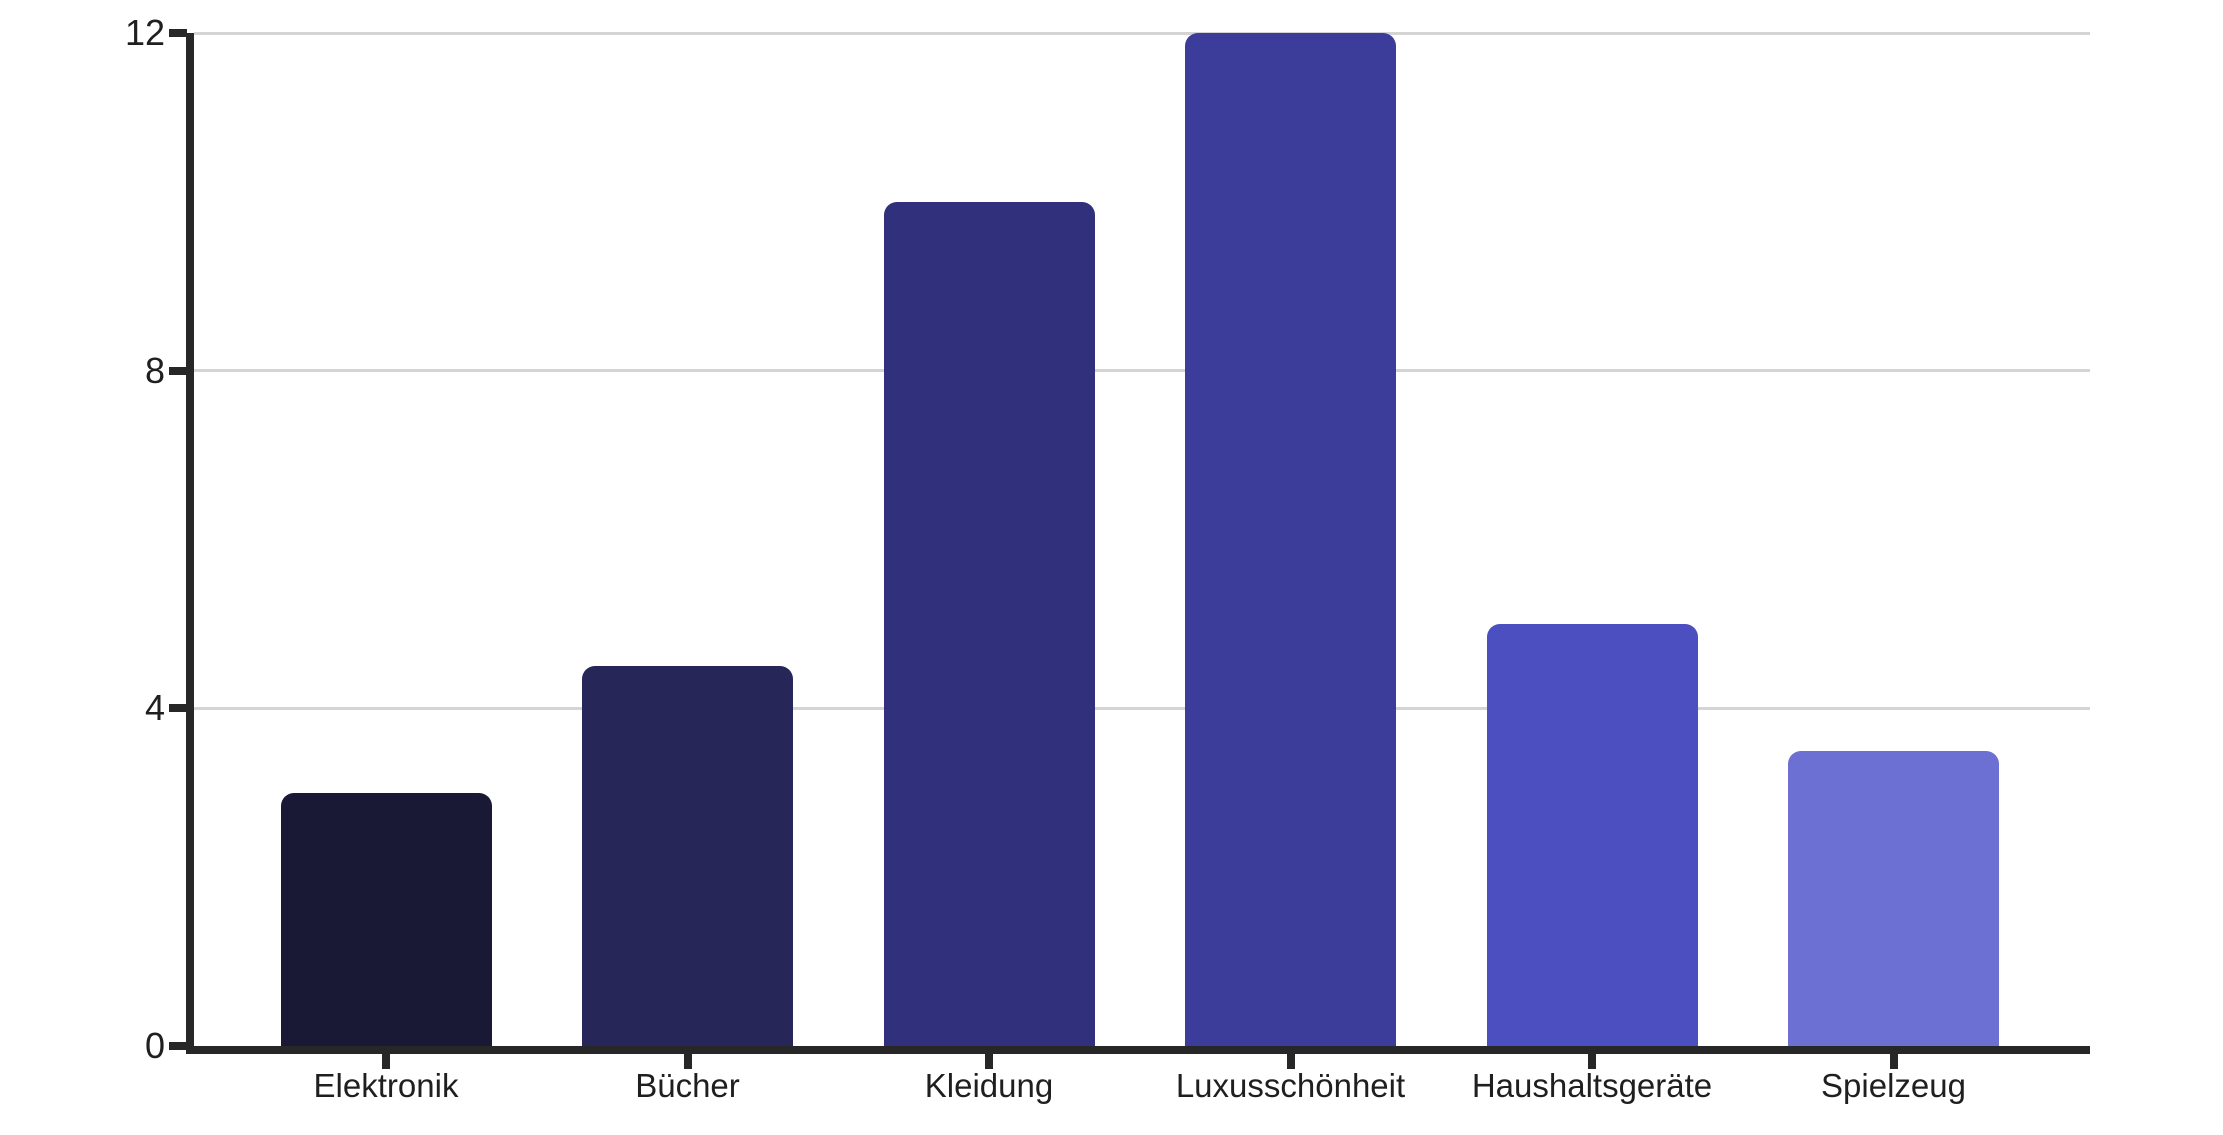  What do you see at coordinates (154, 708) in the screenshot?
I see `y-axis-tick-label-4: 4` at bounding box center [154, 708].